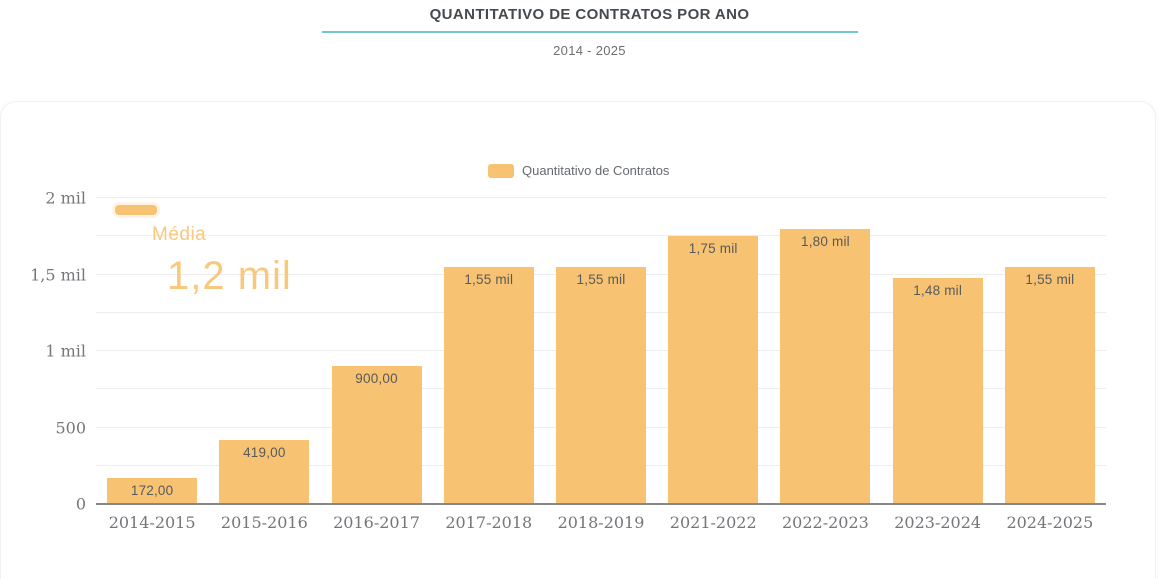 The width and height of the screenshot is (1161, 579). What do you see at coordinates (937, 390) in the screenshot?
I see `bar-2023-2024: 1,48 mil` at bounding box center [937, 390].